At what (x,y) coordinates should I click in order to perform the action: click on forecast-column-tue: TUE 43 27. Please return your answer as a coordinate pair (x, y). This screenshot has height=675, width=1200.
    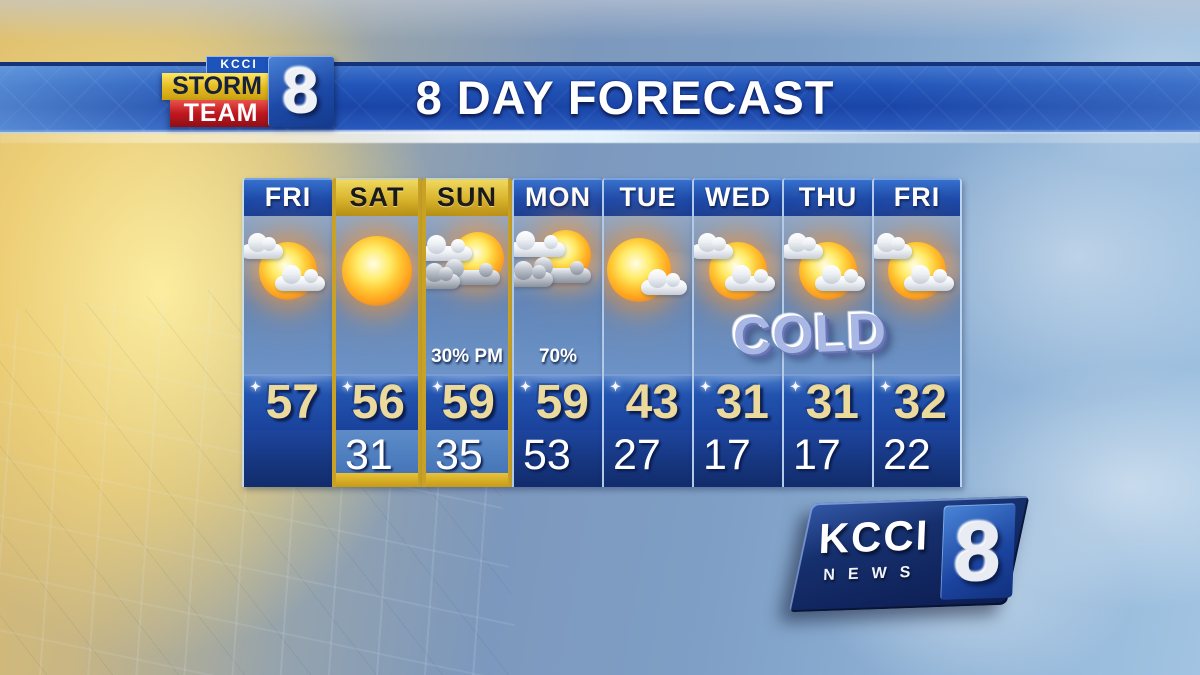
    Looking at the image, I should click on (647, 332).